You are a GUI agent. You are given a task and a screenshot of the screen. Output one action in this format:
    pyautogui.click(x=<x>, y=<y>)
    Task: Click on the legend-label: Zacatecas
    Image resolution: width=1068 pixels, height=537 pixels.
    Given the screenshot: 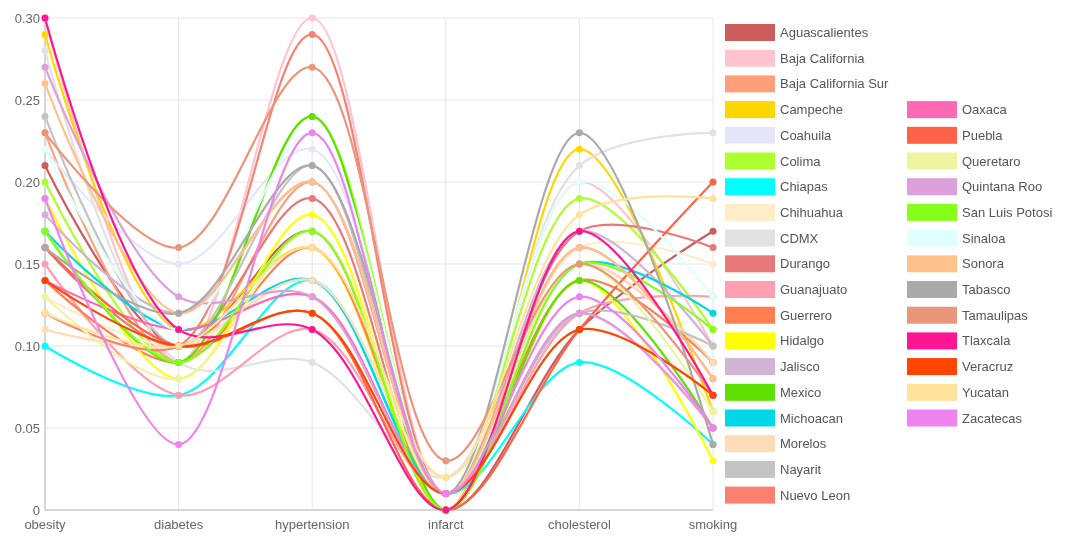 What is the action you would take?
    pyautogui.click(x=992, y=418)
    